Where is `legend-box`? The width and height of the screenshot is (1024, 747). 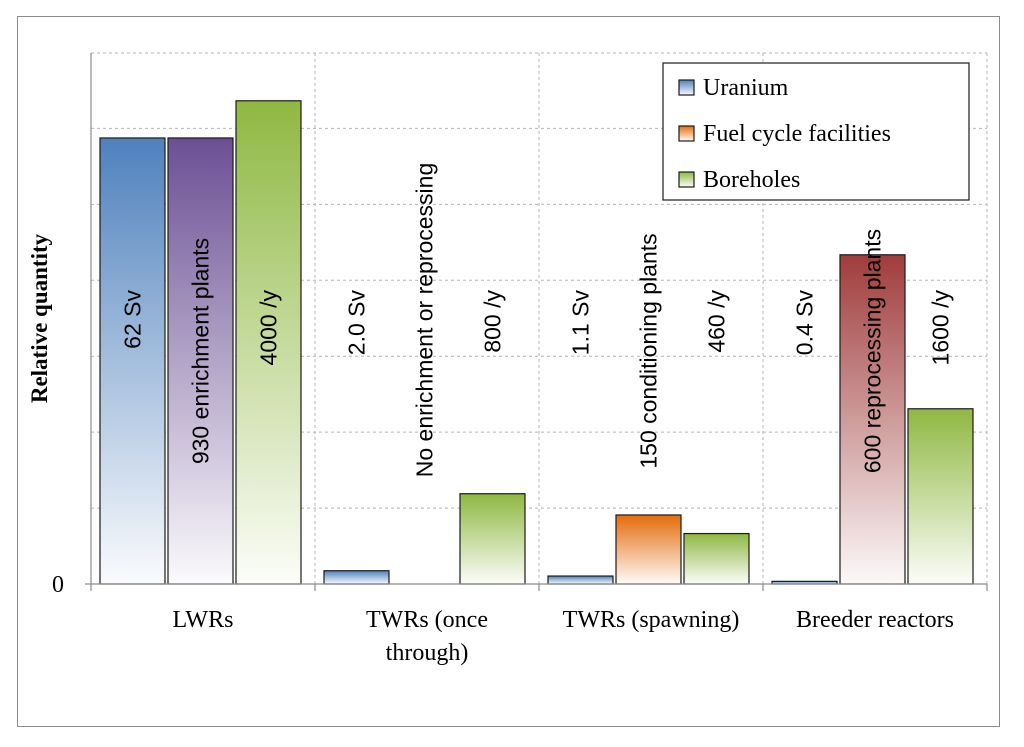 legend-box is located at coordinates (816, 131).